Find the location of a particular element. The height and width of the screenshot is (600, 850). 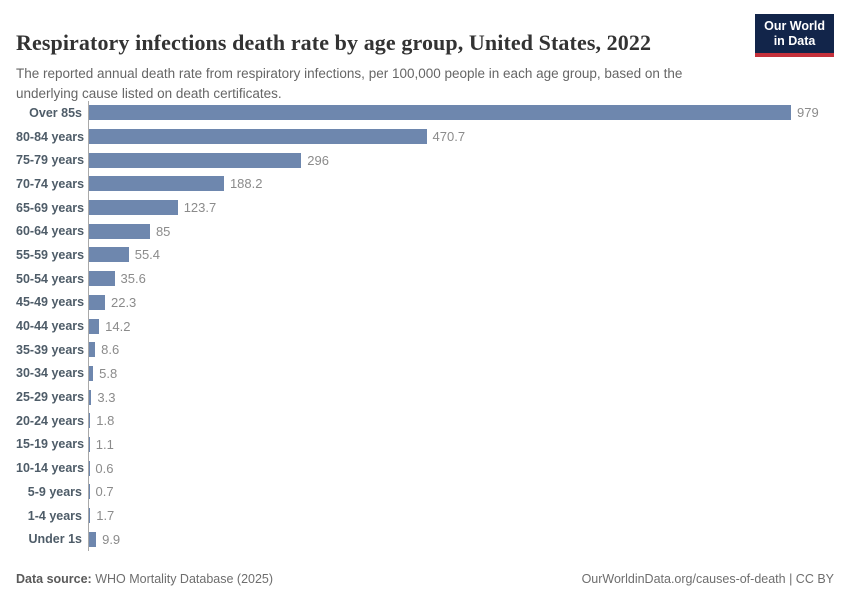

value-label: 14.2 is located at coordinates (118, 326).